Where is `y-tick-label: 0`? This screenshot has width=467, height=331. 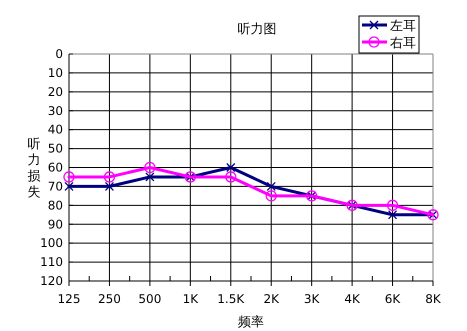
y-tick-label: 0 is located at coordinates (59, 54).